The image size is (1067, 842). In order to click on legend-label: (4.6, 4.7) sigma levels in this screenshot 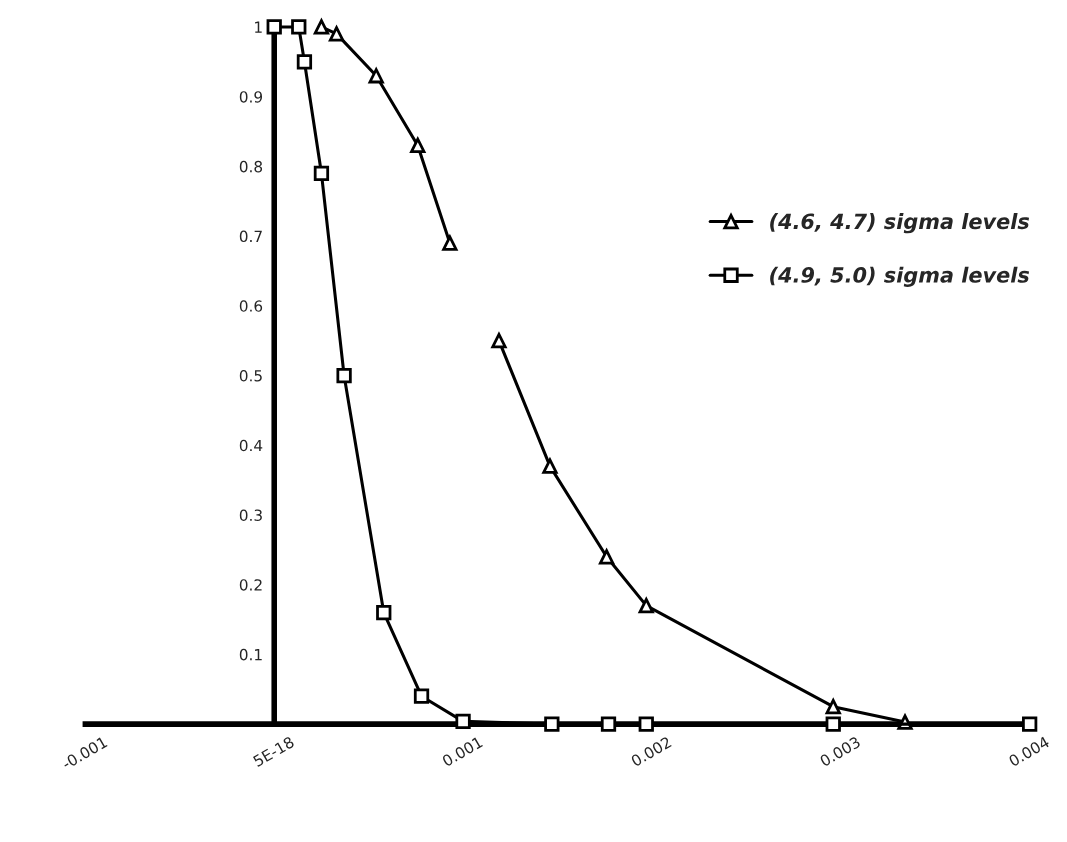, I will do `click(900, 223)`.